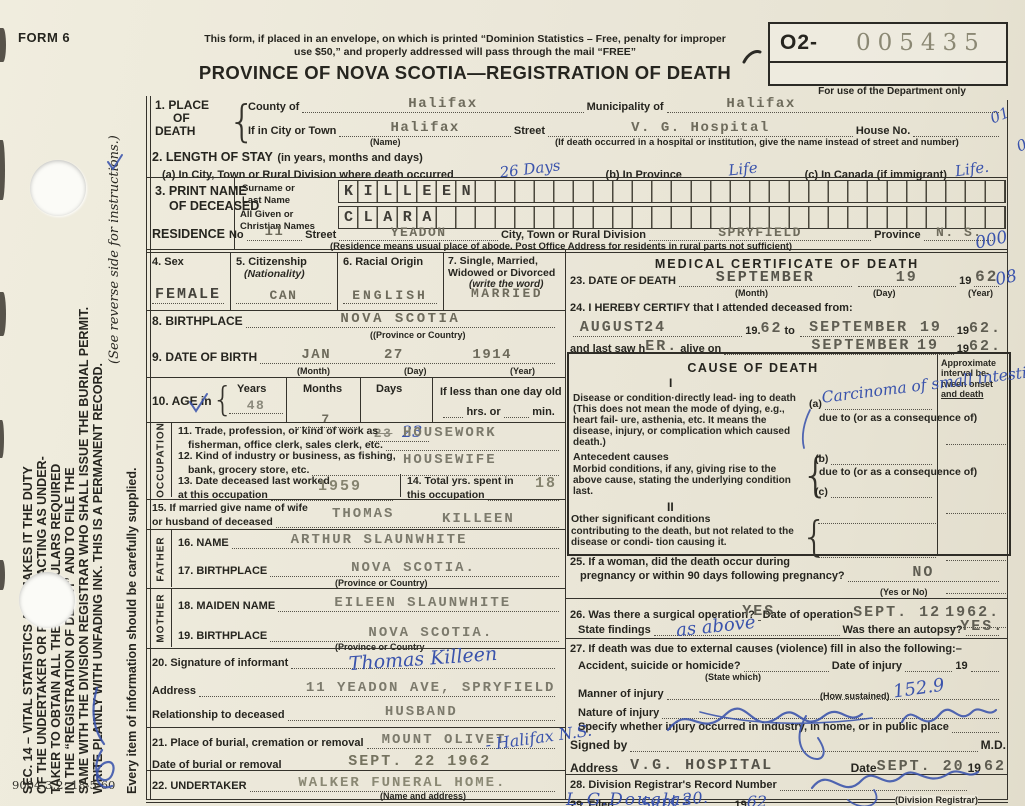 Image resolution: width=1025 pixels, height=806 pixels. What do you see at coordinates (350, 158) in the screenshot?
I see `s2-label-hint: (in years, months and days)` at bounding box center [350, 158].